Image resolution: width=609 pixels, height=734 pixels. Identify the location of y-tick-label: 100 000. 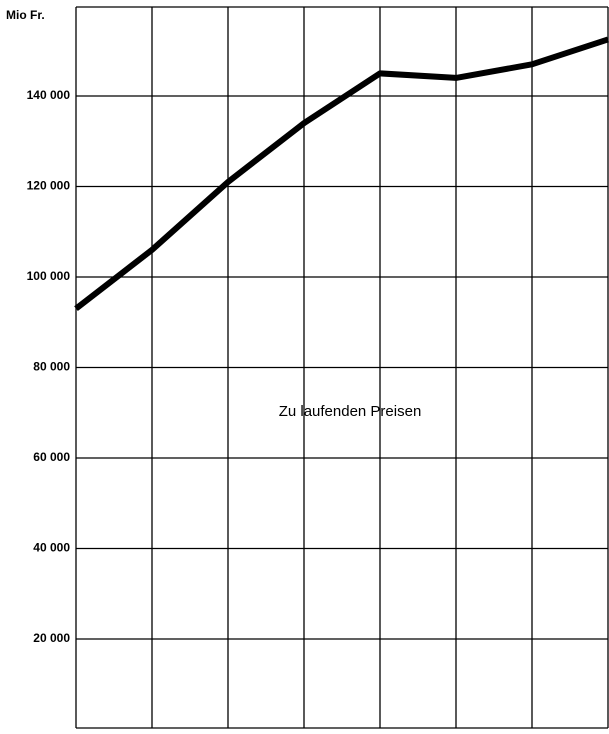
(49, 276).